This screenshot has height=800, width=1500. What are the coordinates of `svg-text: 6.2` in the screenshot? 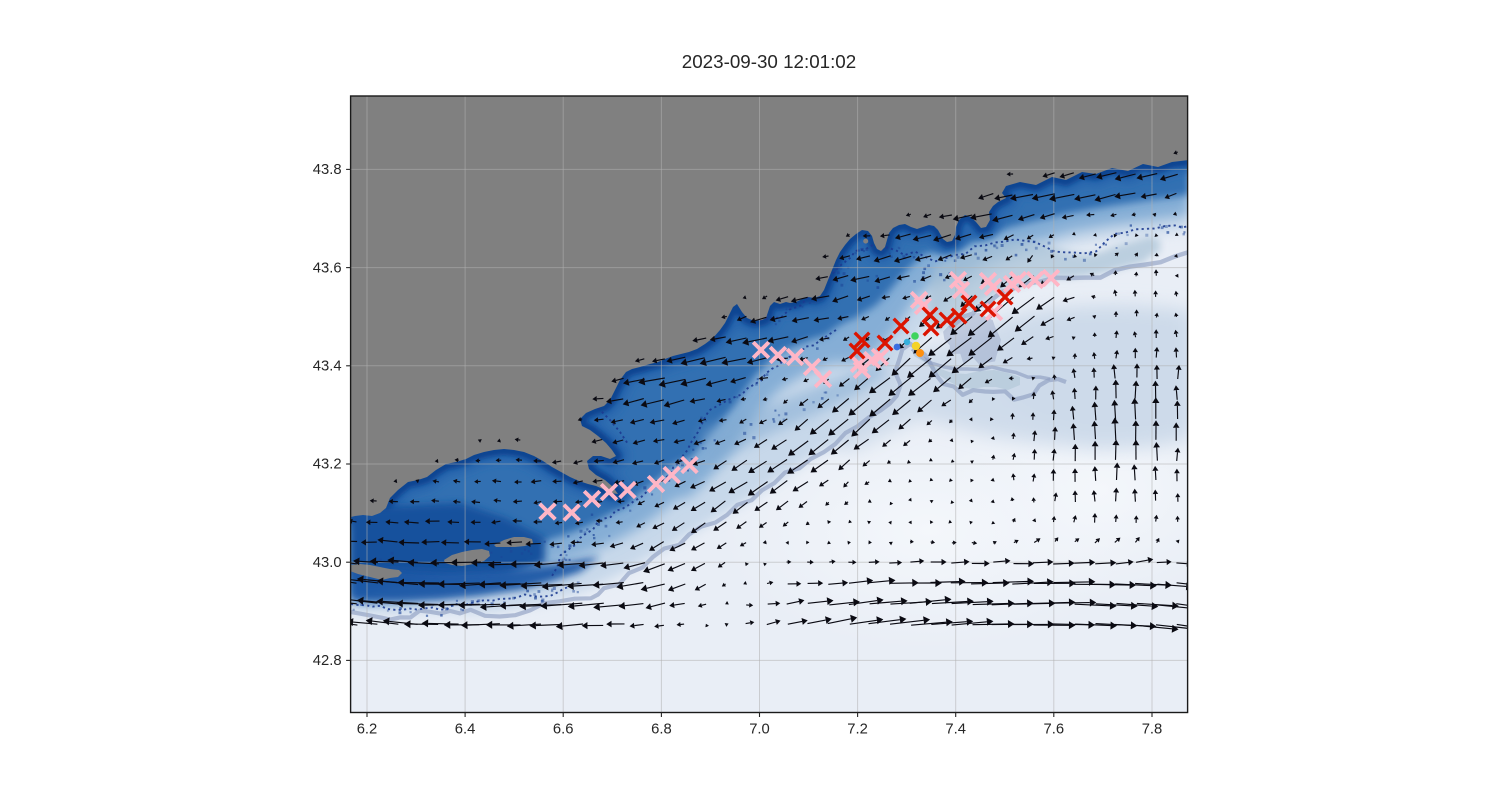 It's located at (367, 730).